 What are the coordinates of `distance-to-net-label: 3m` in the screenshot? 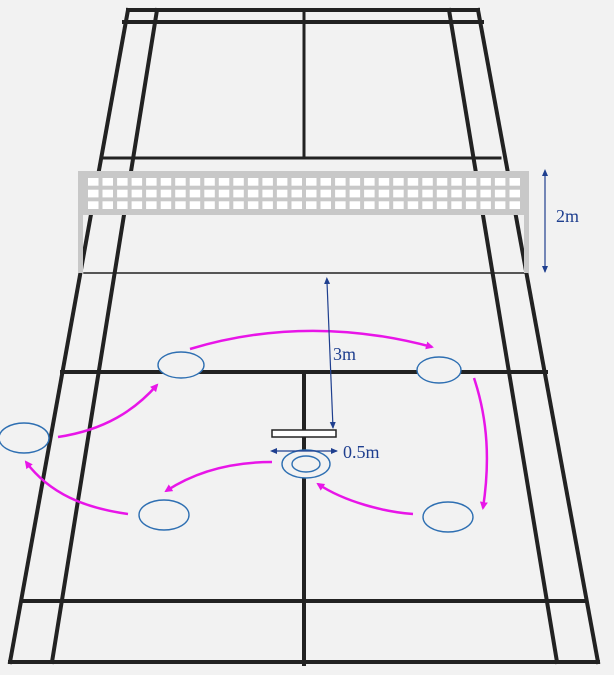 It's located at (344, 354).